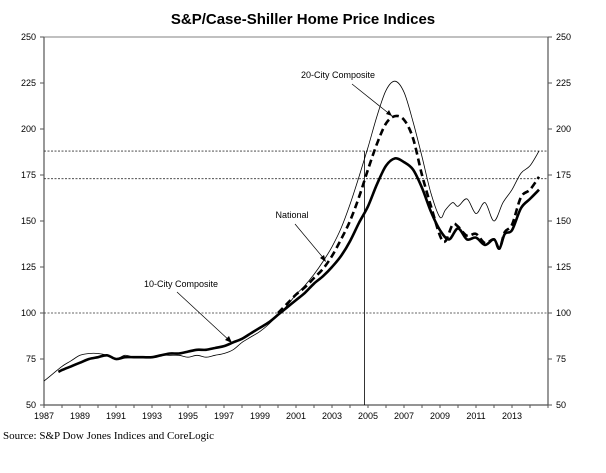 Image resolution: width=606 pixels, height=473 pixels. I want to click on x-tick-label: 2013, so click(512, 416).